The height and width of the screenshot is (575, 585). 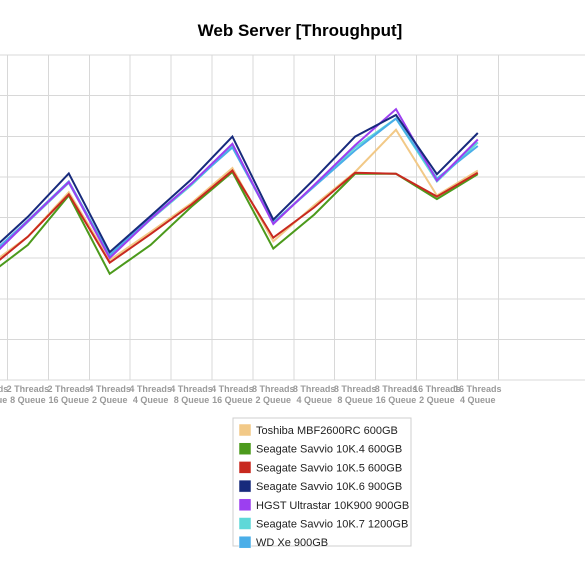 What do you see at coordinates (332, 506) in the screenshot?
I see `legend-label: HGST Ultrastar 10K900 900GB` at bounding box center [332, 506].